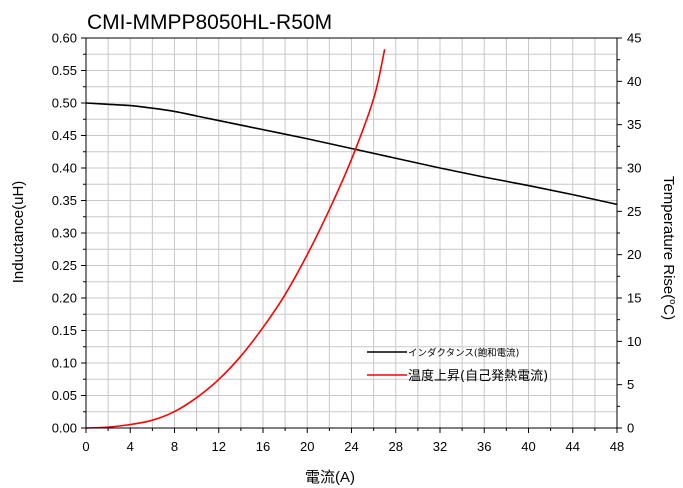 The image size is (683, 488). What do you see at coordinates (64, 233) in the screenshot?
I see `y-tick-label: 0.30` at bounding box center [64, 233].